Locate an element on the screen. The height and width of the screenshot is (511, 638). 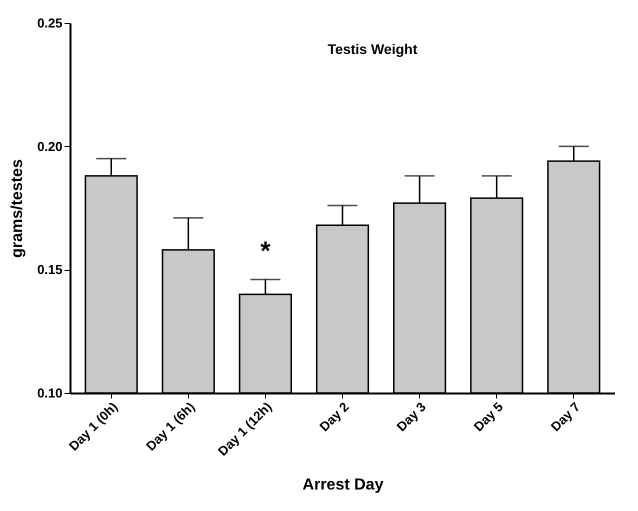
x-tick-label: Day 2 is located at coordinates (334, 416).